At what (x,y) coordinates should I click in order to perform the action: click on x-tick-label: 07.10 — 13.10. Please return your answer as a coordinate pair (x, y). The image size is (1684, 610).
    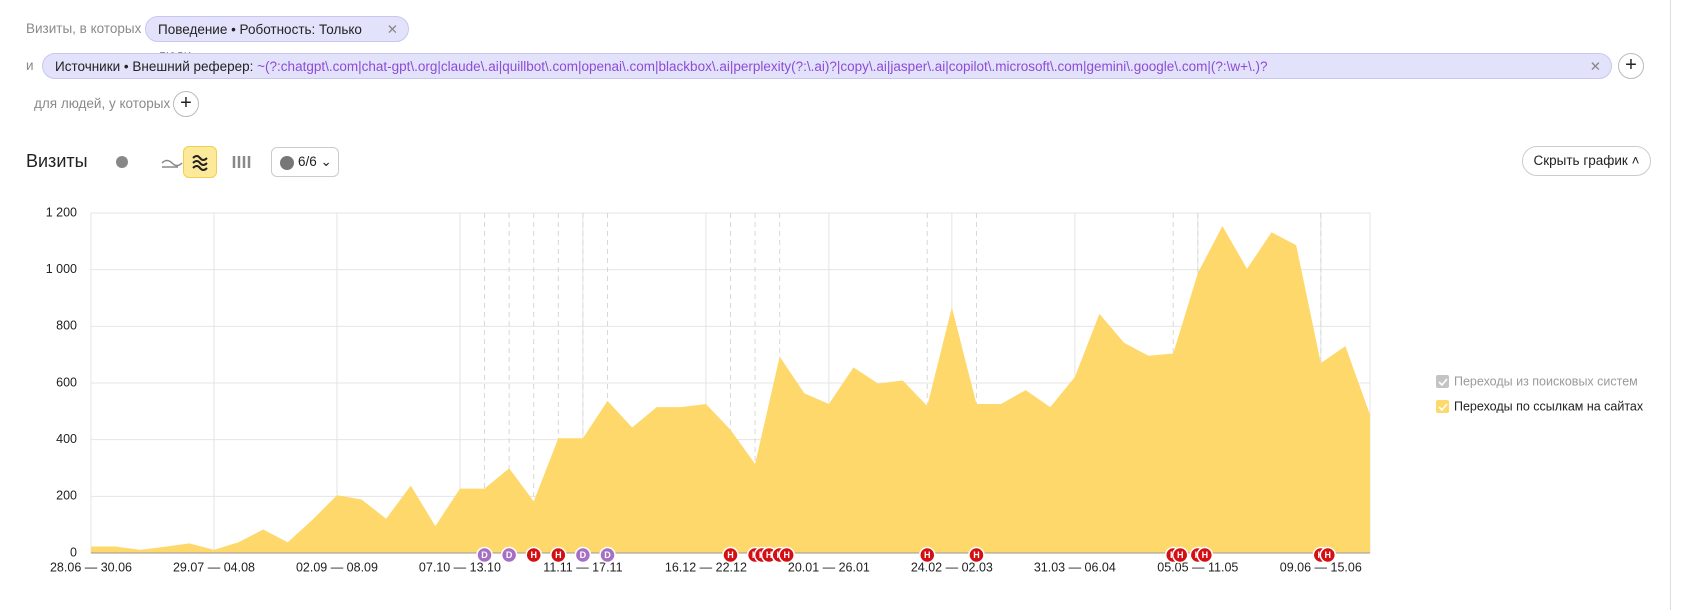
    Looking at the image, I should click on (460, 567).